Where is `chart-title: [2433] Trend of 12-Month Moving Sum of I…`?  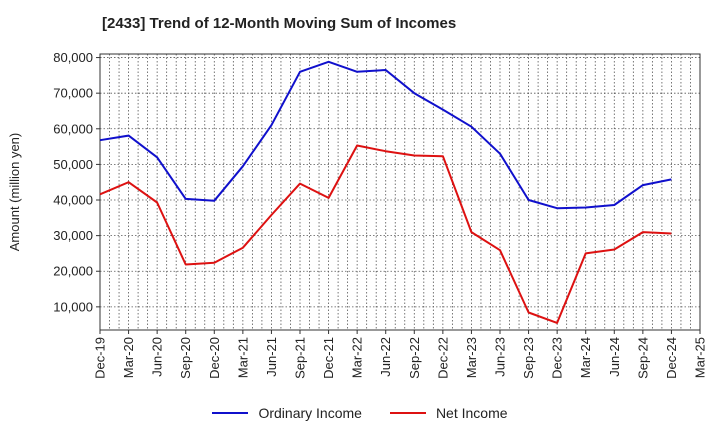
chart-title: [2433] Trend of 12-Month Moving Sum of I… is located at coordinates (279, 23).